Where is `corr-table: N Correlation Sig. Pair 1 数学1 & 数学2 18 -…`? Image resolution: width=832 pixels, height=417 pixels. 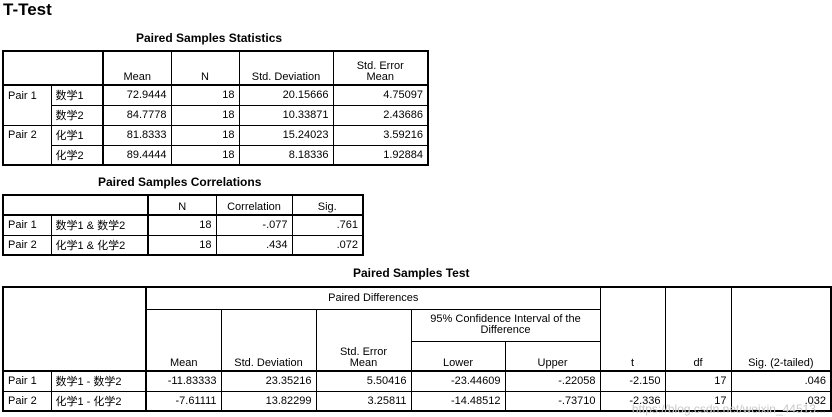
corr-table: N Correlation Sig. Pair 1 数学1 & 数学2 18 -… is located at coordinates (183, 225).